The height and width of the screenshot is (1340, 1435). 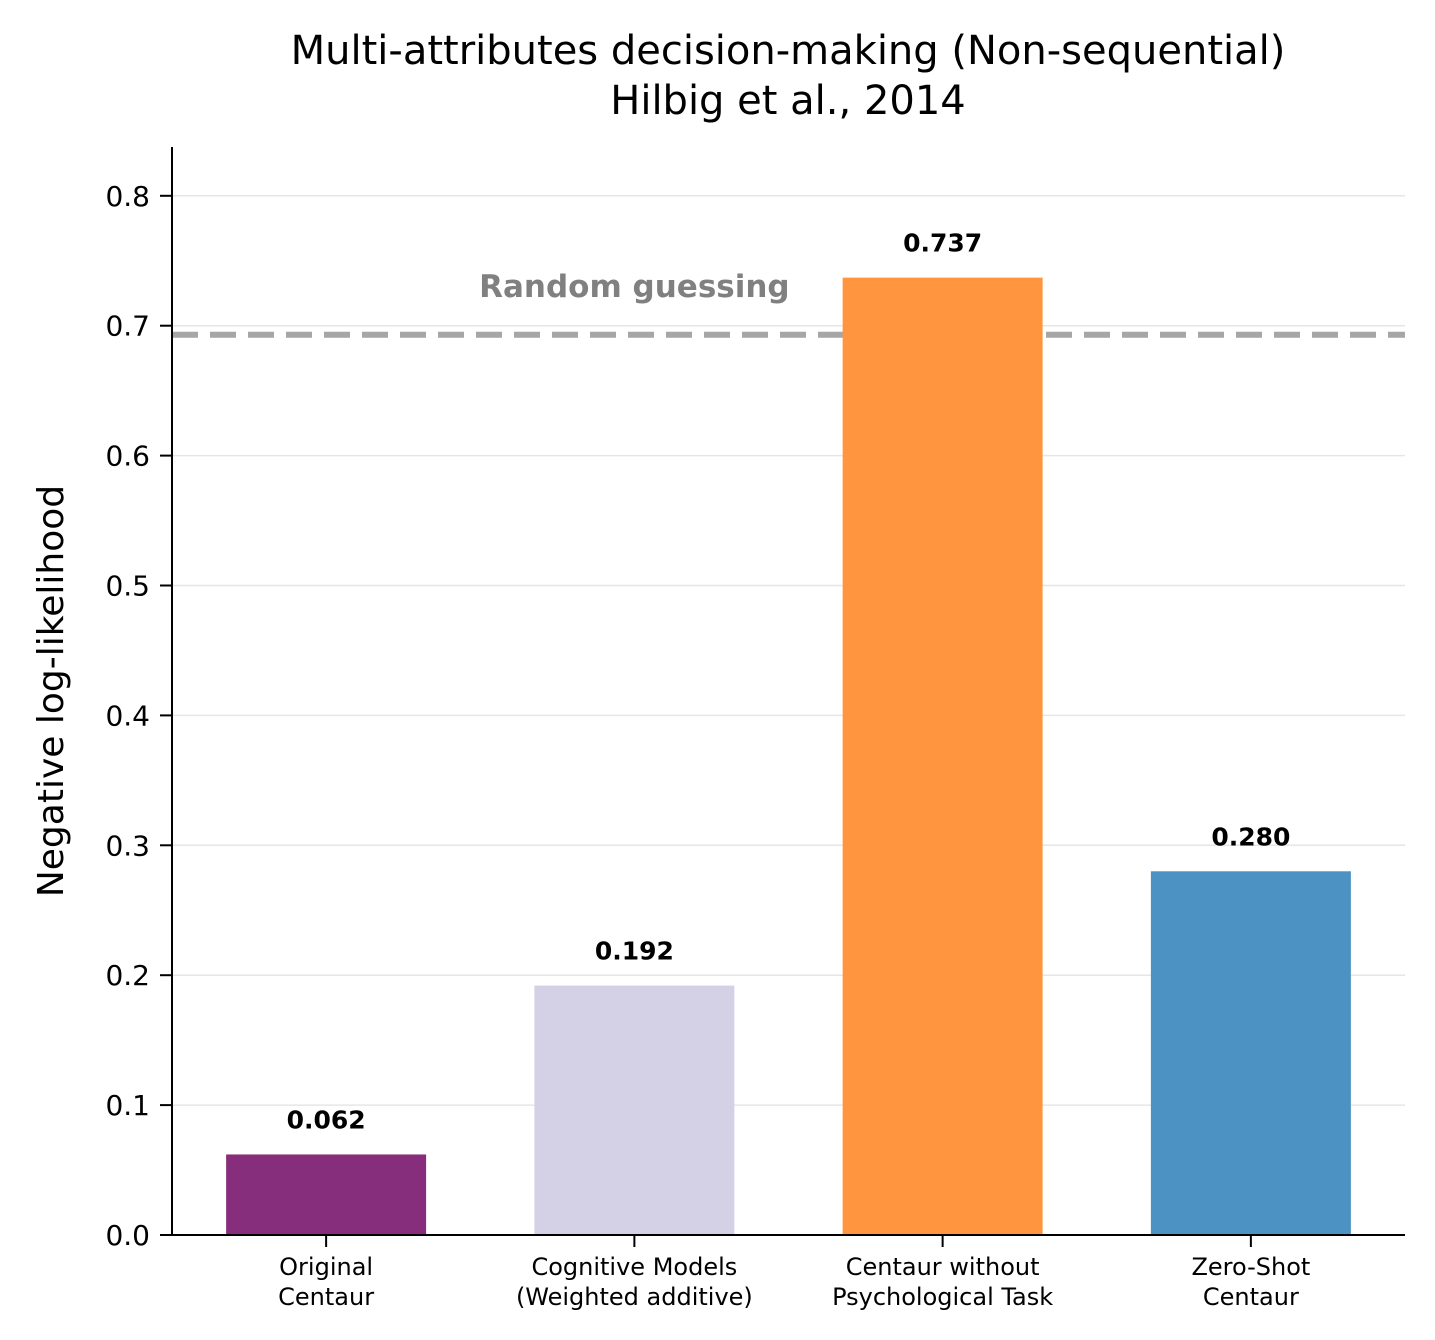 What do you see at coordinates (127, 456) in the screenshot?
I see `y-tick-label: 0.6` at bounding box center [127, 456].